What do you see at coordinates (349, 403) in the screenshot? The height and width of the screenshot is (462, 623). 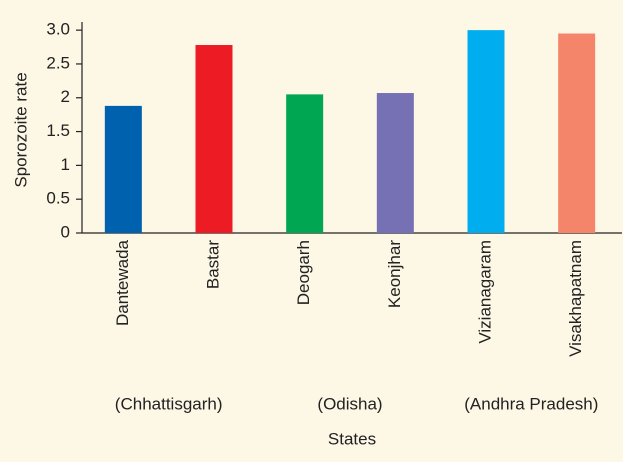 I see `group-label: (Odisha)` at bounding box center [349, 403].